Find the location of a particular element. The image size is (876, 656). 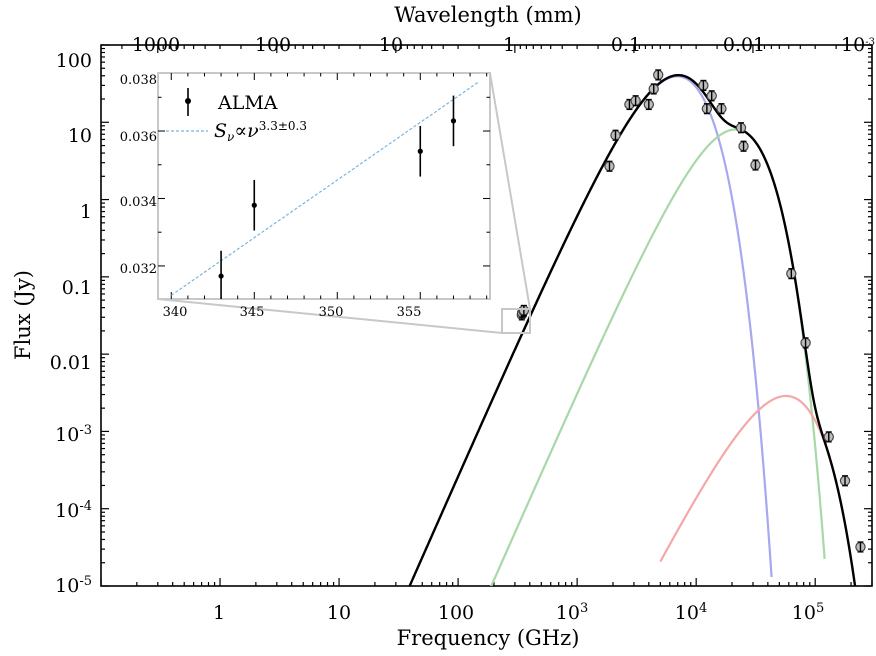

inset-x-tick-label: 350 is located at coordinates (331, 312).